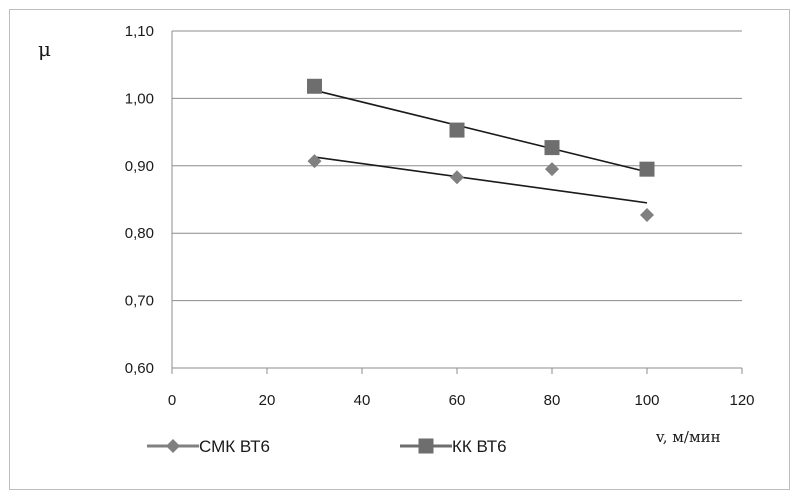 The width and height of the screenshot is (800, 498). I want to click on x-tick-label: 60, so click(457, 400).